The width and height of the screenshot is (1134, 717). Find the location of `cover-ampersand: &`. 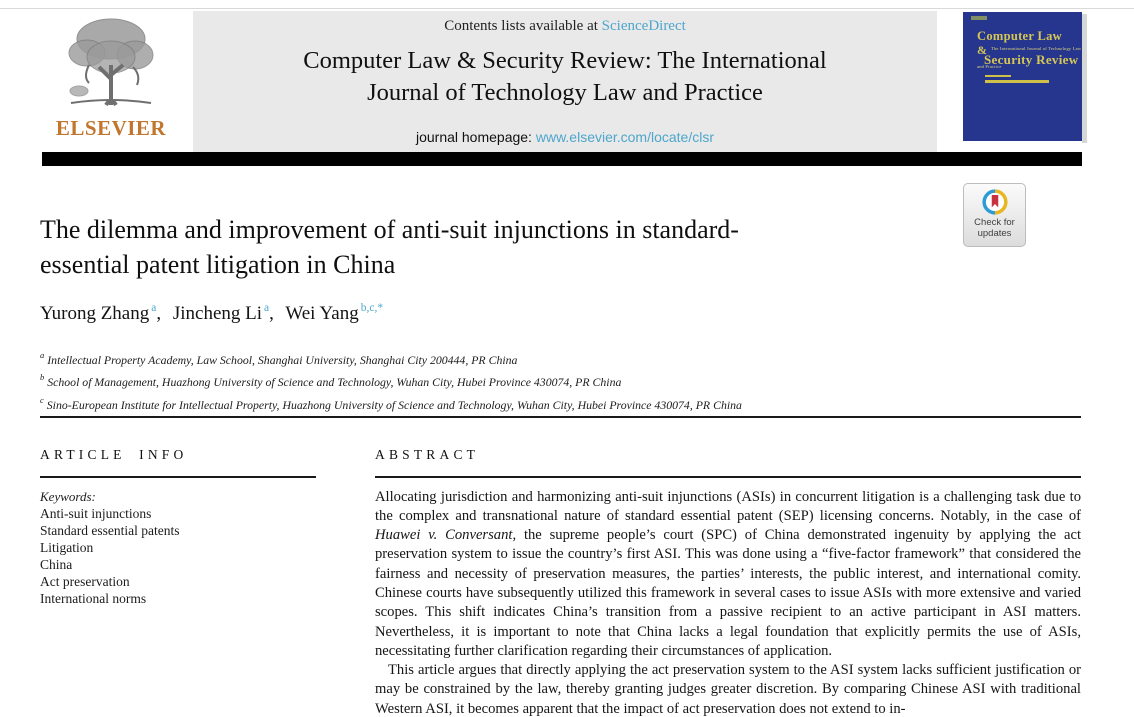

cover-ampersand: & is located at coordinates (982, 50).